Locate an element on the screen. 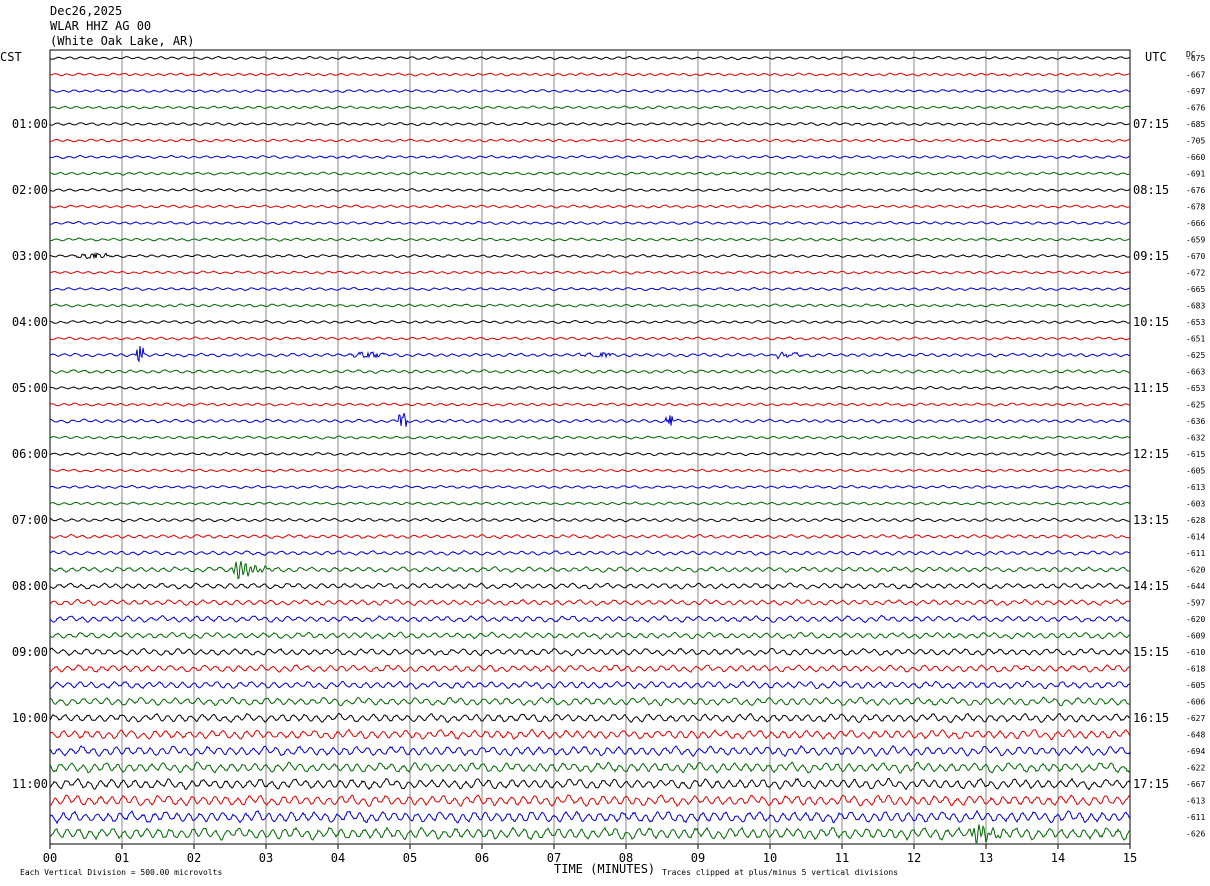  x-tick-label: 00 is located at coordinates (50, 858).